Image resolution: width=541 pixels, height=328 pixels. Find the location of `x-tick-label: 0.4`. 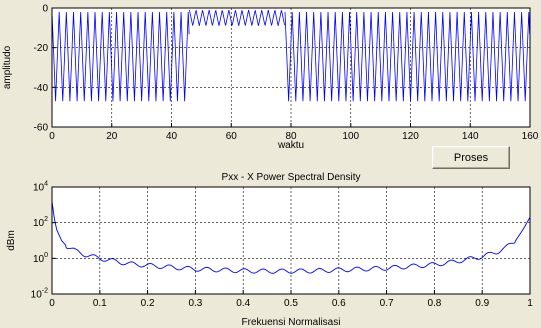

x-tick-label: 0.4 is located at coordinates (243, 303).